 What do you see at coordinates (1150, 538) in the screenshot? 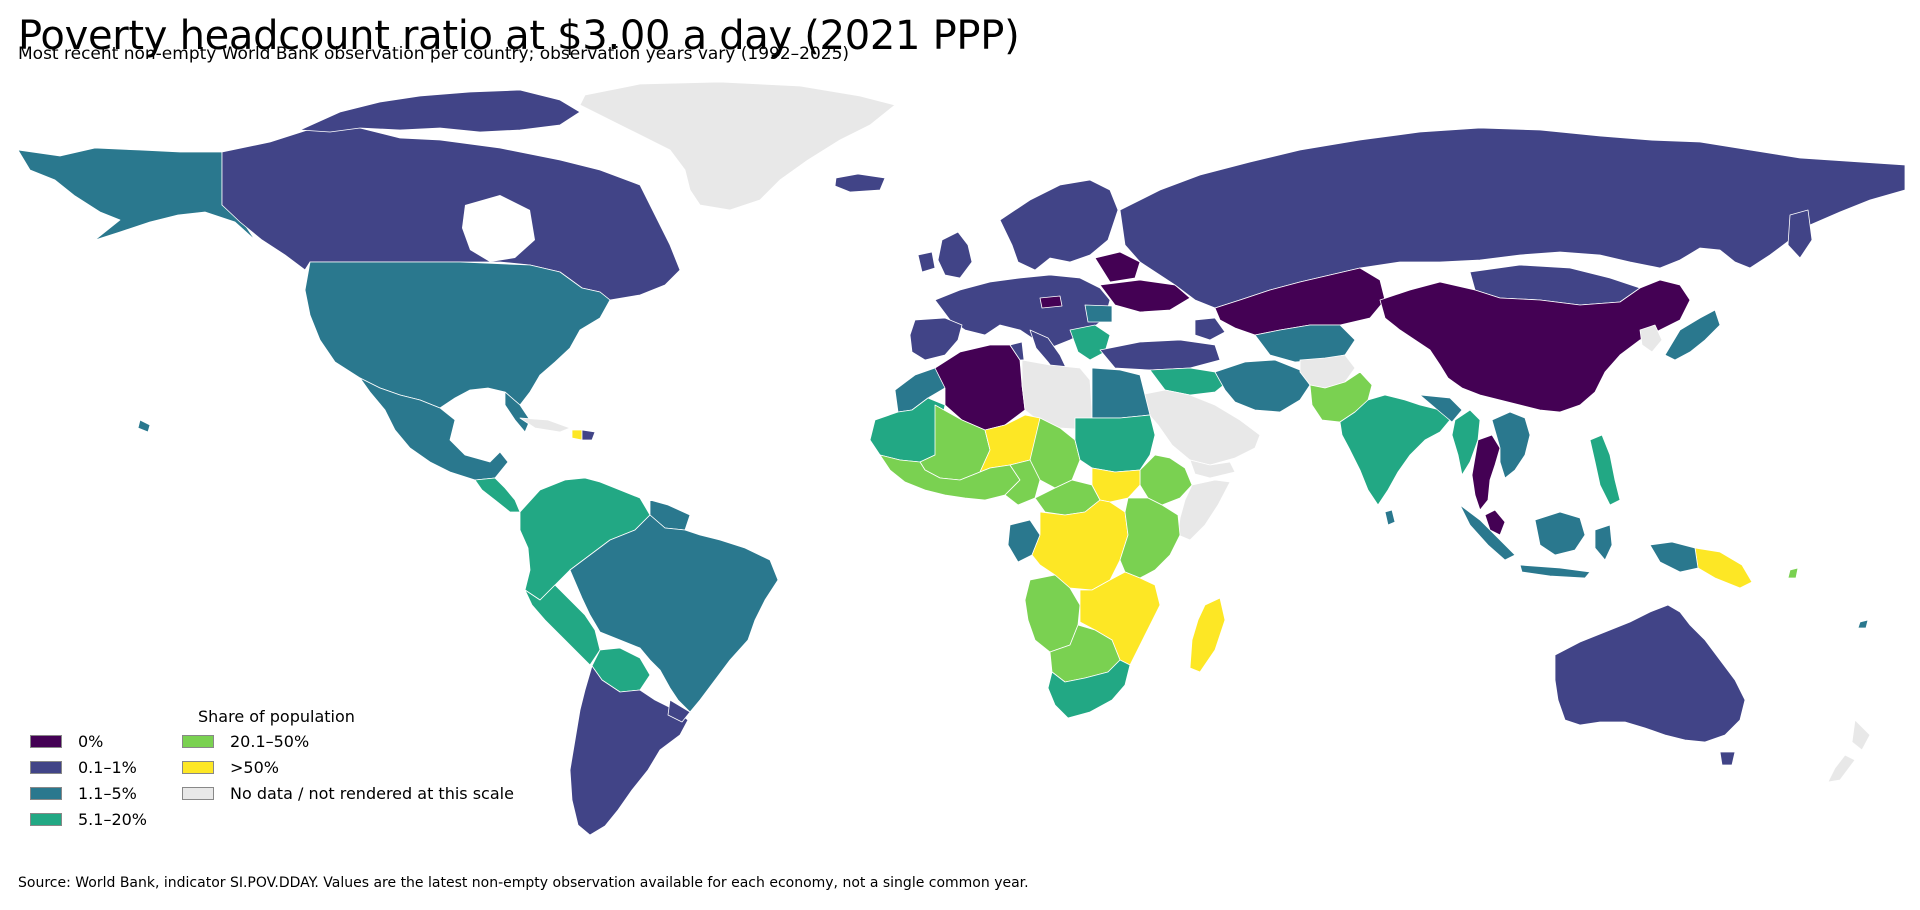
I see `region-kenya-tanzania` at bounding box center [1150, 538].